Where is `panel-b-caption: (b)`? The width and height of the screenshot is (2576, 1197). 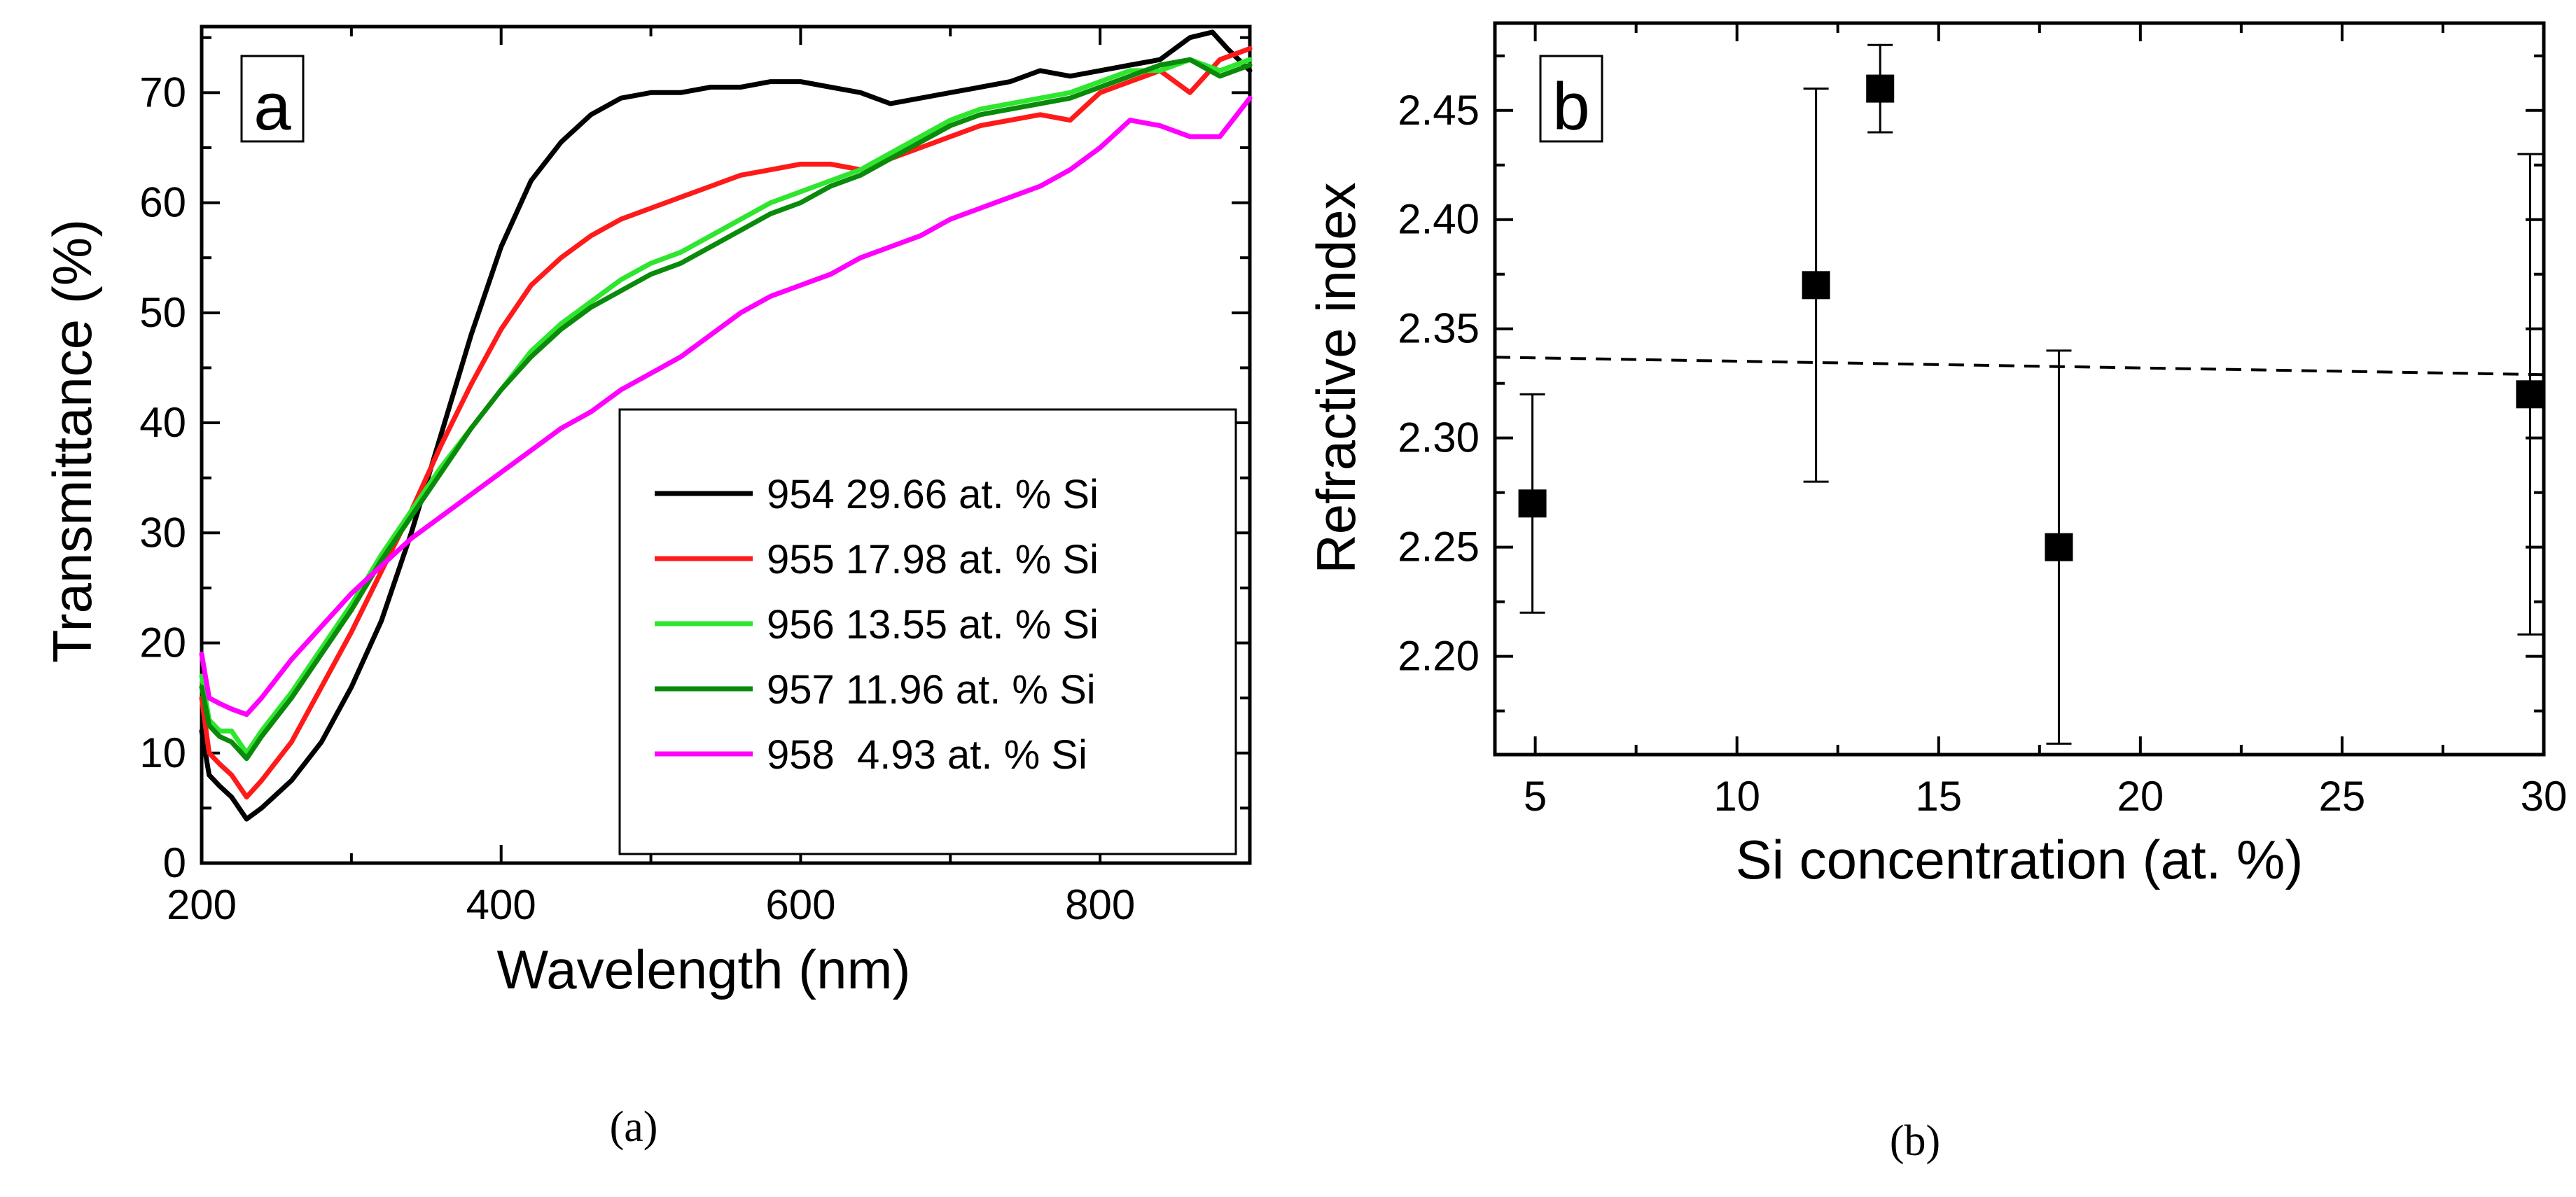
panel-b-caption: (b) is located at coordinates (1915, 1141).